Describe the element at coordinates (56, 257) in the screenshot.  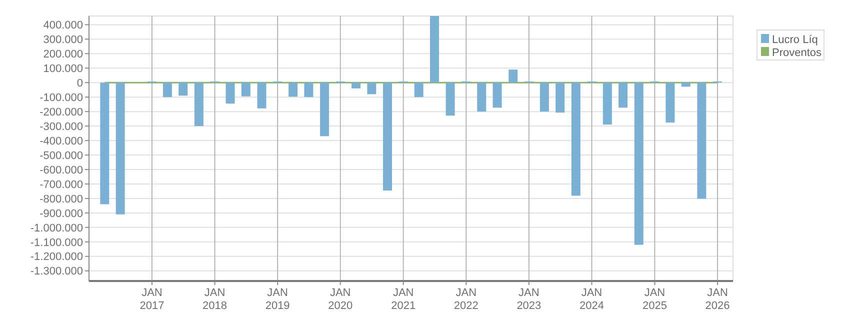
I see `y-tick-label: -1.200.000` at that location.